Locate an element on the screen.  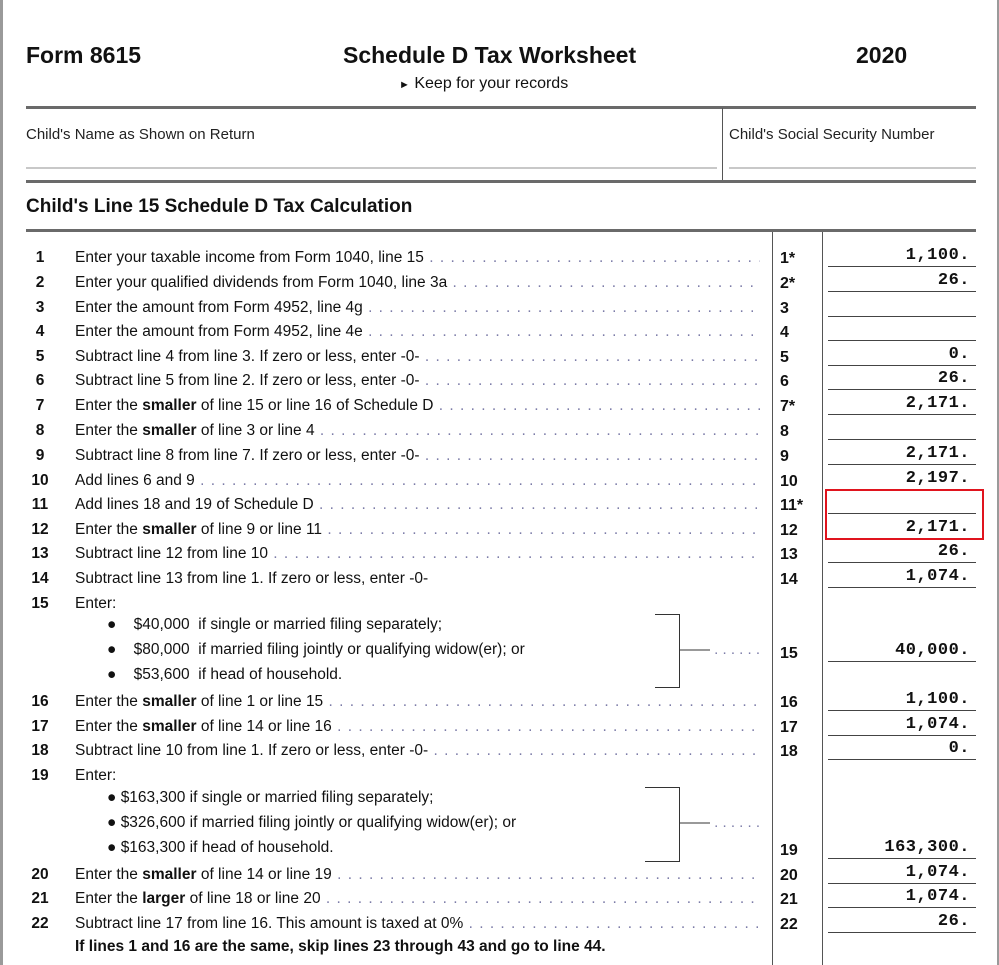
desc-text: Enter the amount from Form 4952, line 4e is located at coordinates (219, 331).